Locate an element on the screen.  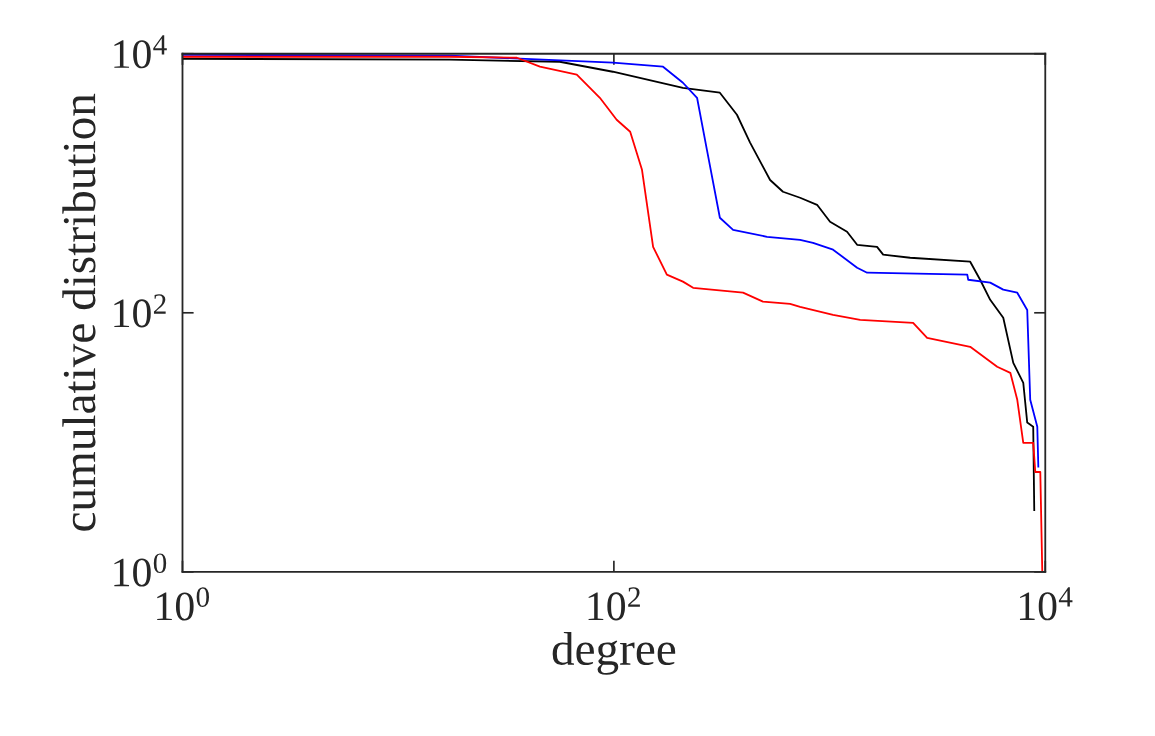
y-axis-title: cumulative distribution is located at coordinates (79, 312).